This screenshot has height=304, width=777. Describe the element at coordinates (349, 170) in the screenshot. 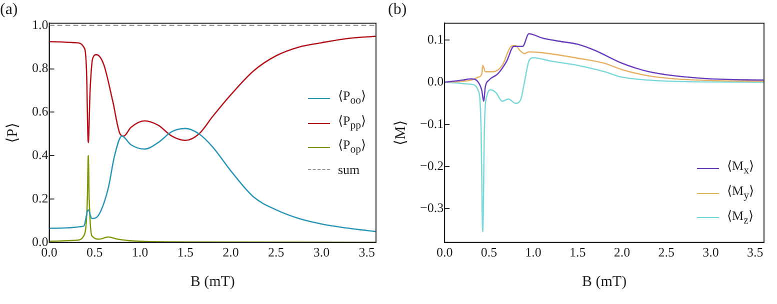

I see `legend-label: sum` at that location.